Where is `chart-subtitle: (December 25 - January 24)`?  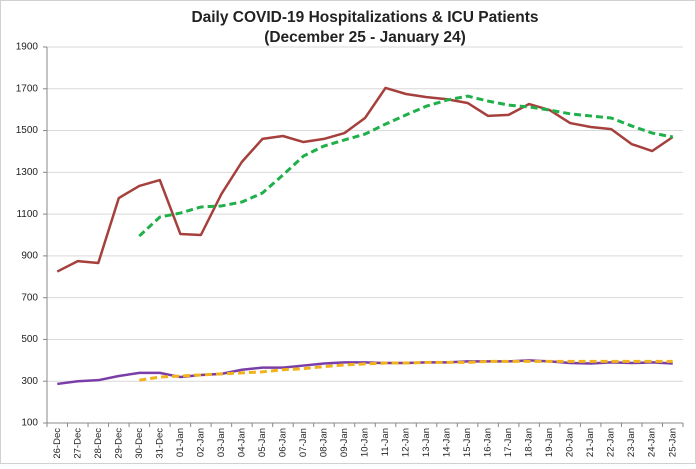
chart-subtitle: (December 25 - January 24) is located at coordinates (365, 37).